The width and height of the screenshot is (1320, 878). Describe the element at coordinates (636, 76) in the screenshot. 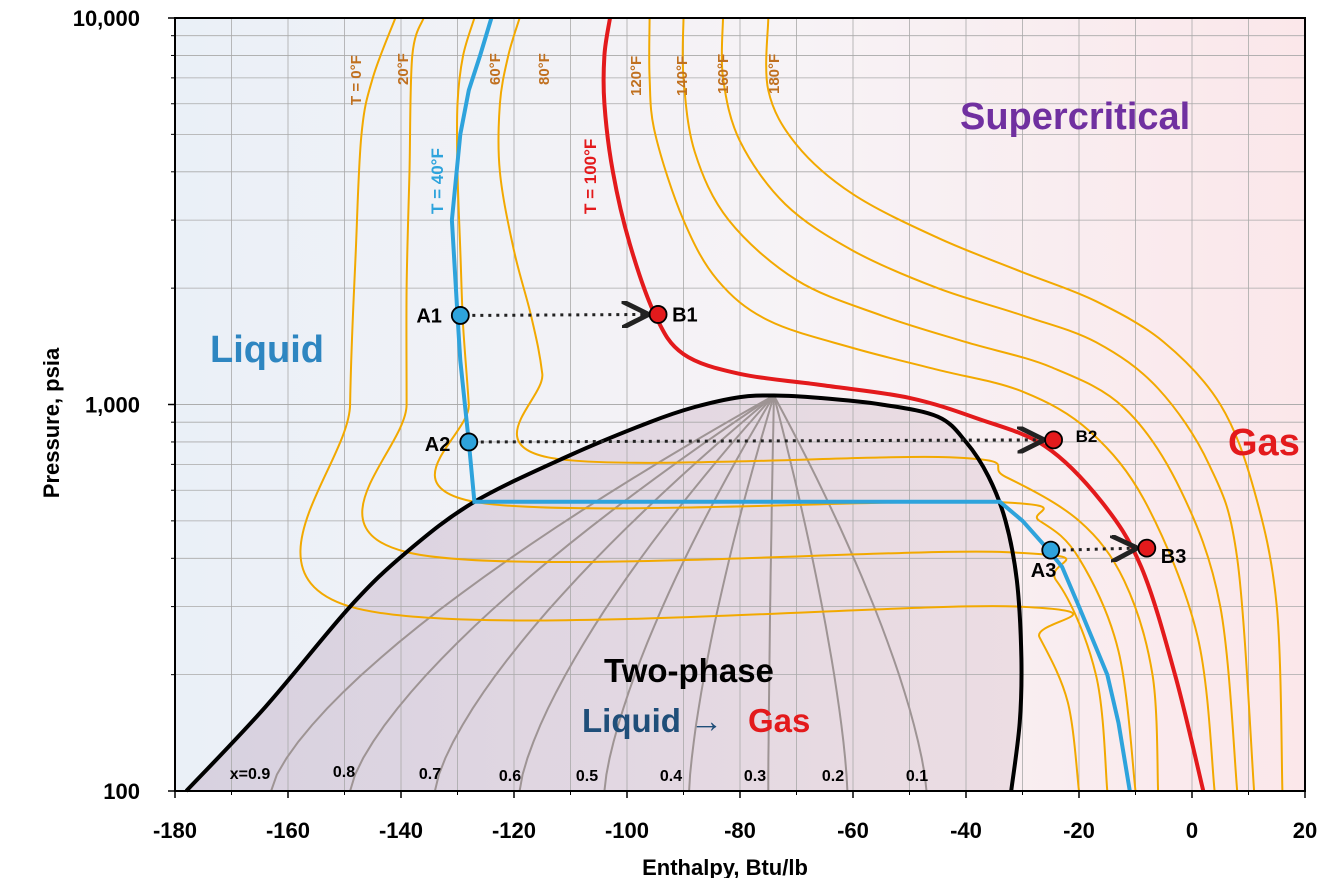

I see `isotherm-label-120F: 120°F` at that location.